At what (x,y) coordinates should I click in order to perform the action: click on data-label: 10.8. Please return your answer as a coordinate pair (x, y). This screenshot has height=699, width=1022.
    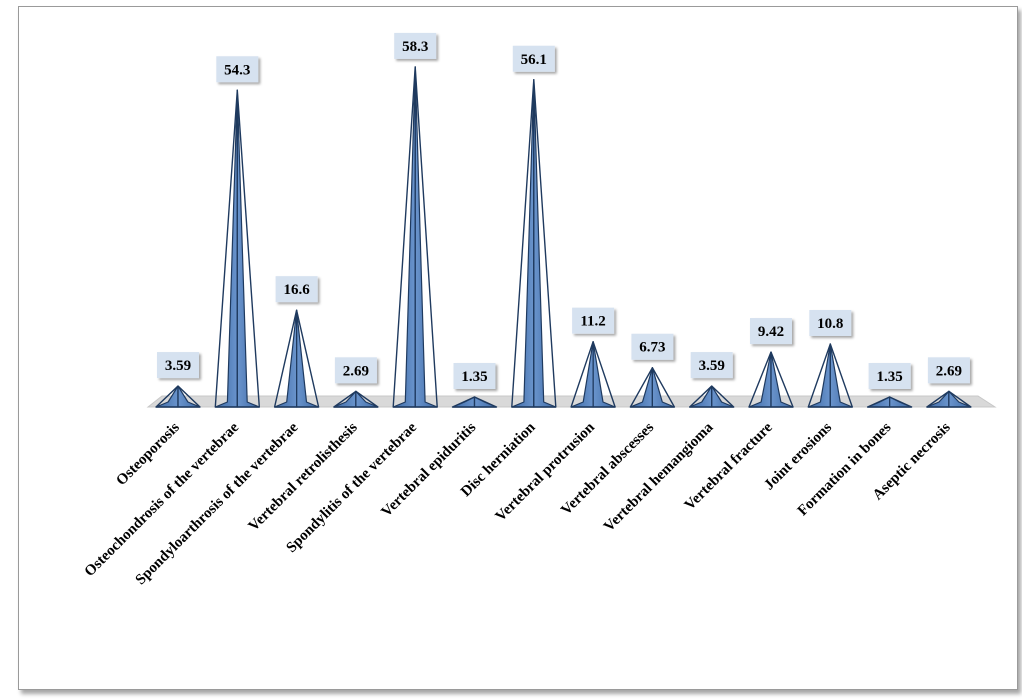
    Looking at the image, I should click on (830, 323).